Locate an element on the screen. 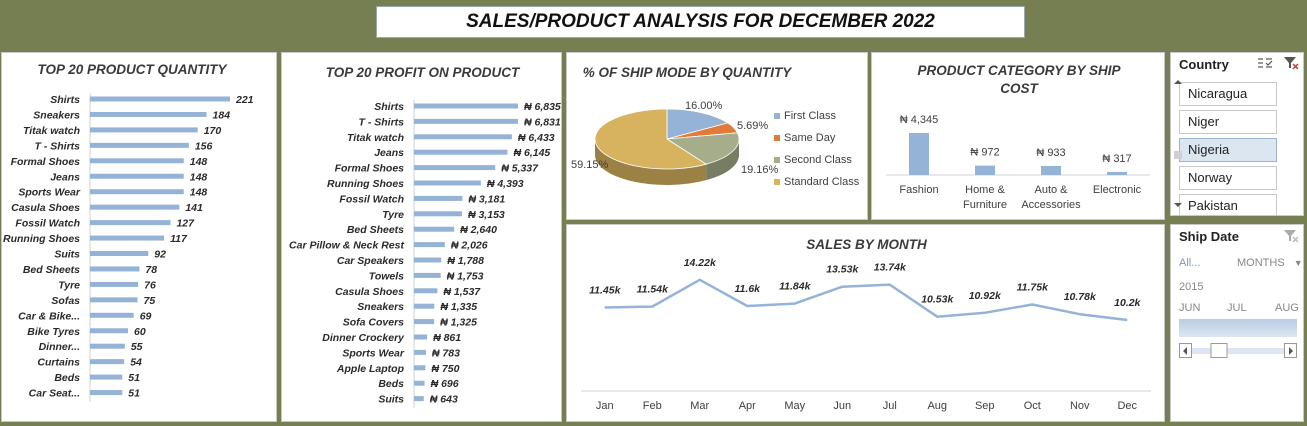 Image resolution: width=1307 pixels, height=426 pixels. profit-bar-running-shoes is located at coordinates (447, 183).